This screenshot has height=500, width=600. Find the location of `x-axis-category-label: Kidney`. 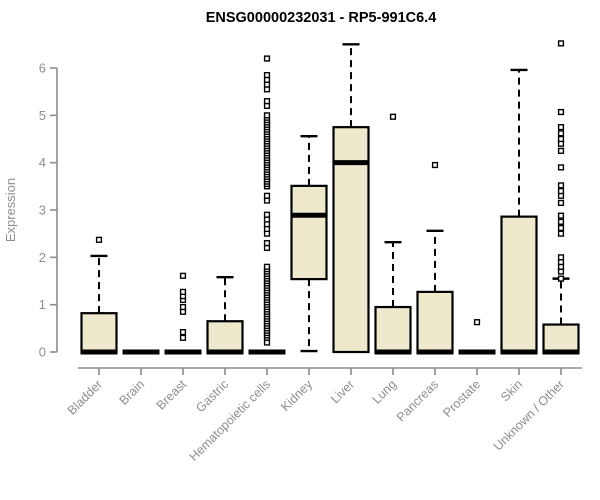

x-axis-category-label: Kidney is located at coordinates (296, 395).